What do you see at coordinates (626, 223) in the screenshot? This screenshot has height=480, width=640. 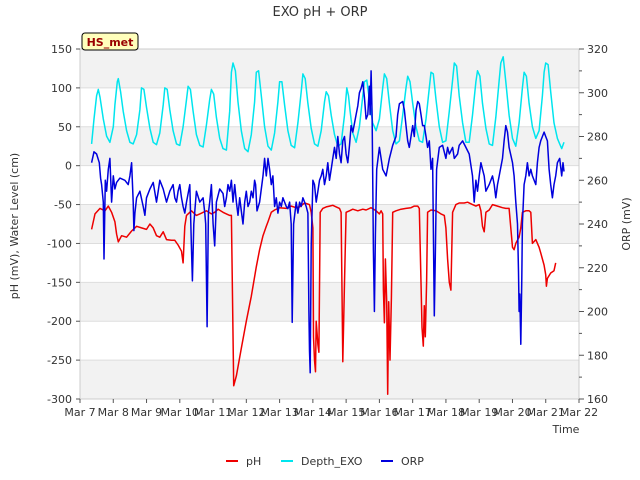 I see `y-axis-right-label: ORP (mV)` at bounding box center [626, 223].